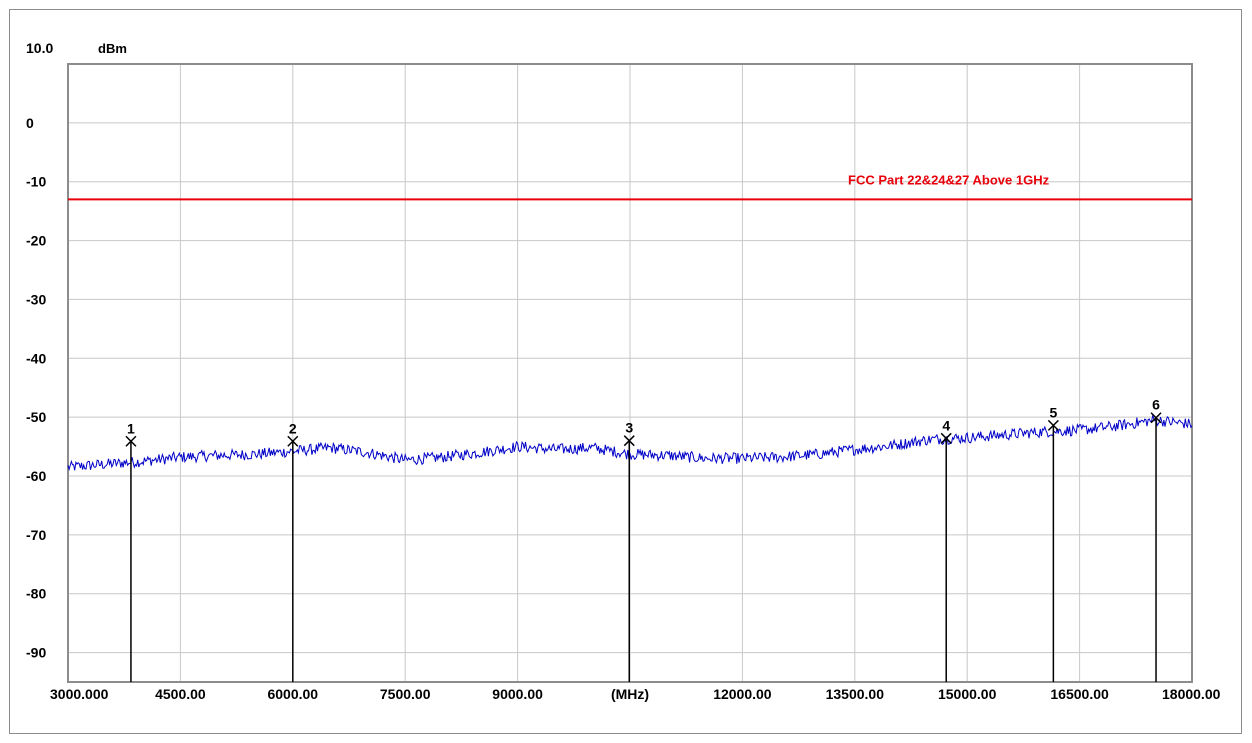 The height and width of the screenshot is (743, 1252). Describe the element at coordinates (36, 594) in the screenshot. I see `y-tick-label: -80` at that location.